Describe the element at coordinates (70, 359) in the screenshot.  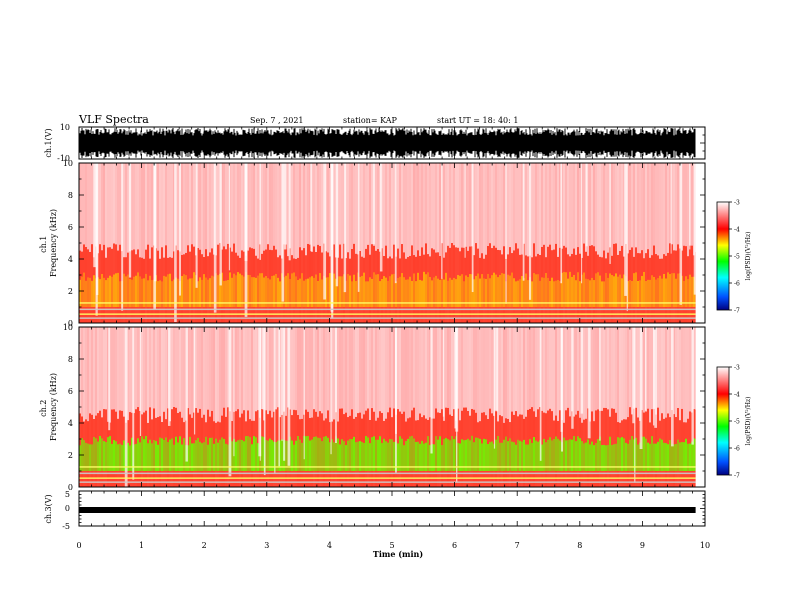
I see `y-tick-label: 8` at that location.